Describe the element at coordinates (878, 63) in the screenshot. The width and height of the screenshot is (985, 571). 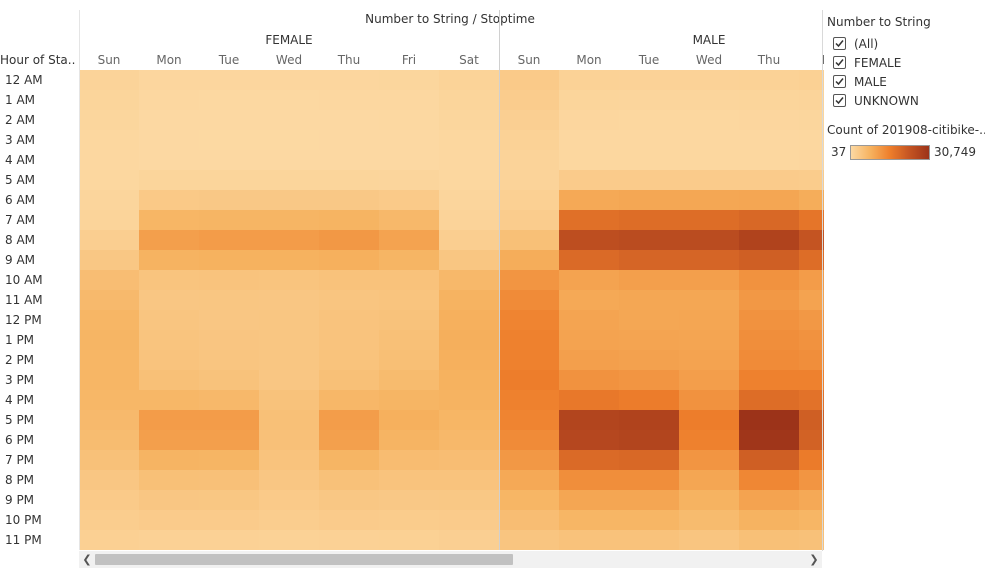
I see `filter-label-female: FEMALE` at that location.